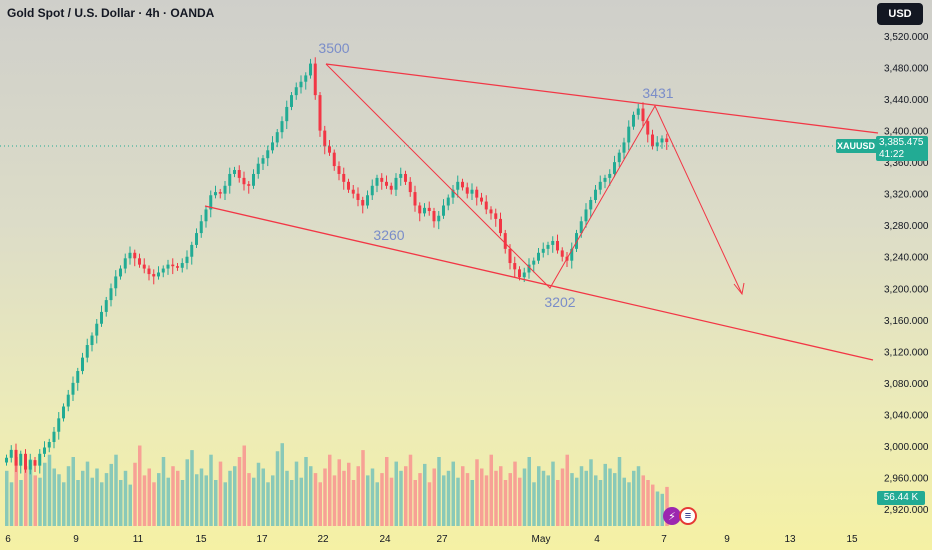 This screenshot has height=550, width=932. What do you see at coordinates (900, 14) in the screenshot?
I see `currency-button: USD` at bounding box center [900, 14].